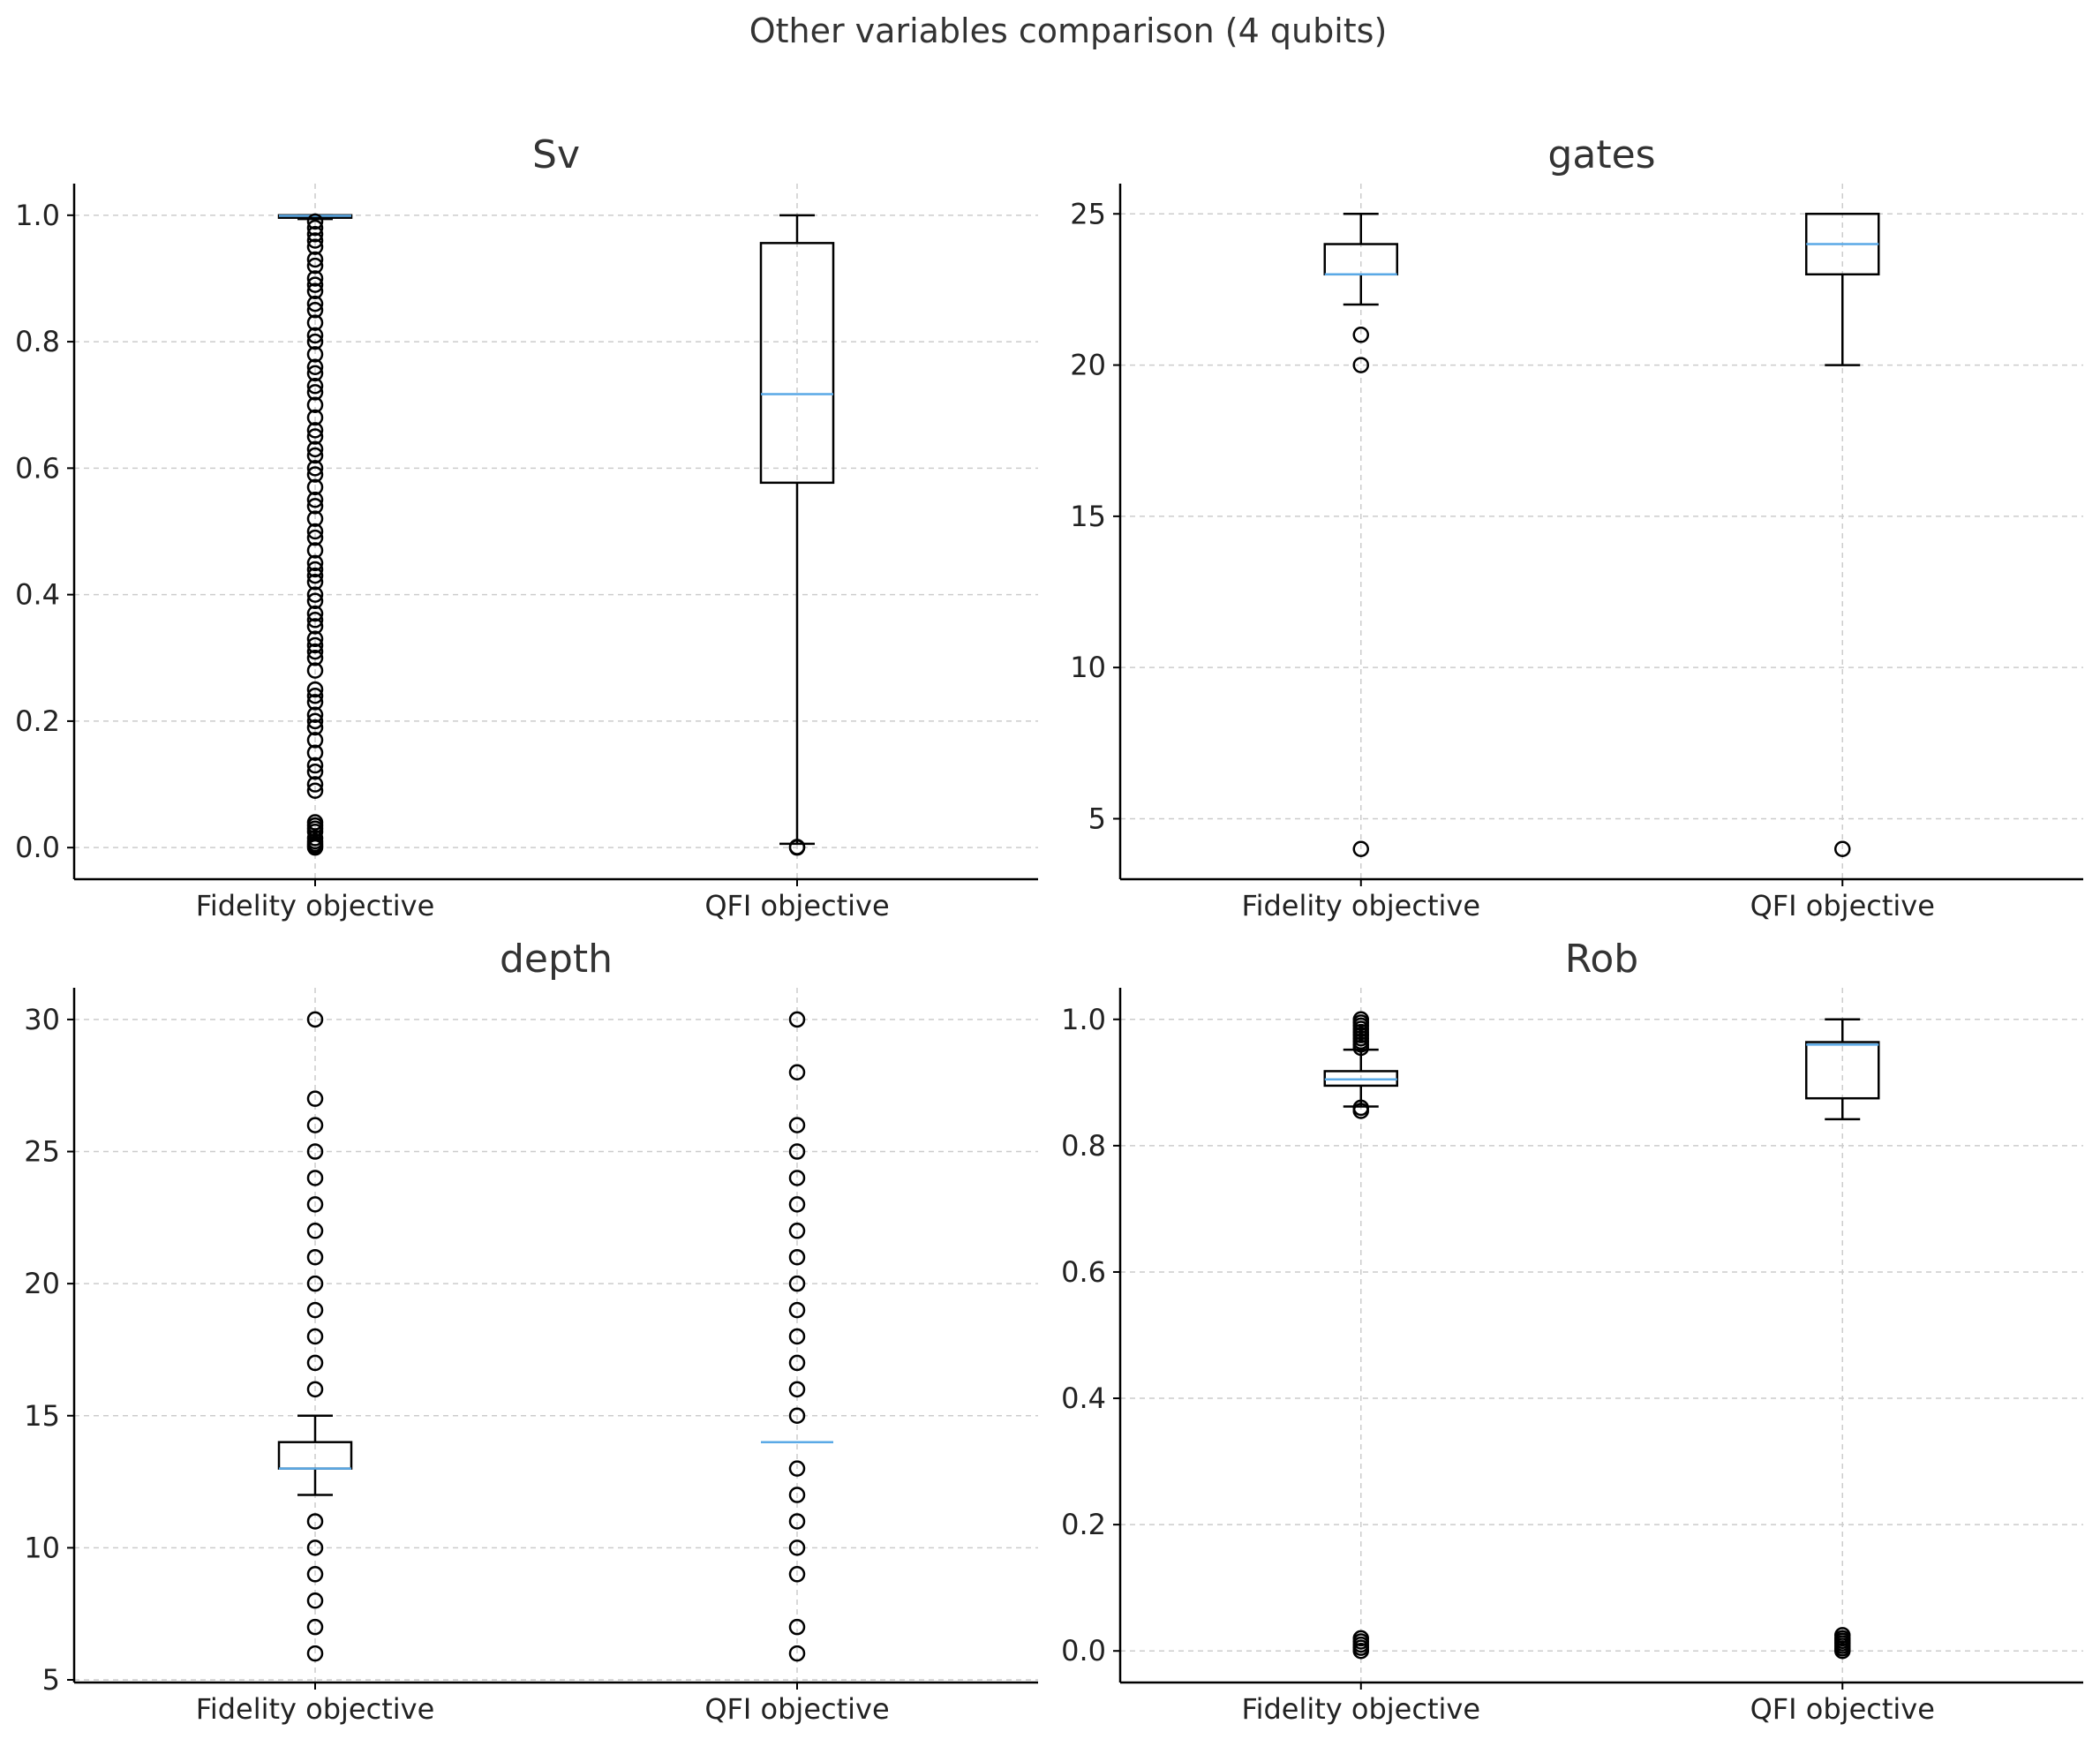 Image resolution: width=2100 pixels, height=1739 pixels. What do you see at coordinates (556, 960) in the screenshot?
I see `subplot-title: depth` at bounding box center [556, 960].